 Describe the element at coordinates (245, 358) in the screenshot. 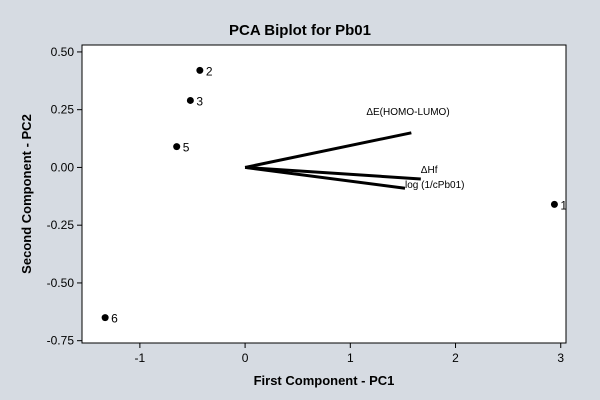

I see `x-tick-label: 0` at that location.